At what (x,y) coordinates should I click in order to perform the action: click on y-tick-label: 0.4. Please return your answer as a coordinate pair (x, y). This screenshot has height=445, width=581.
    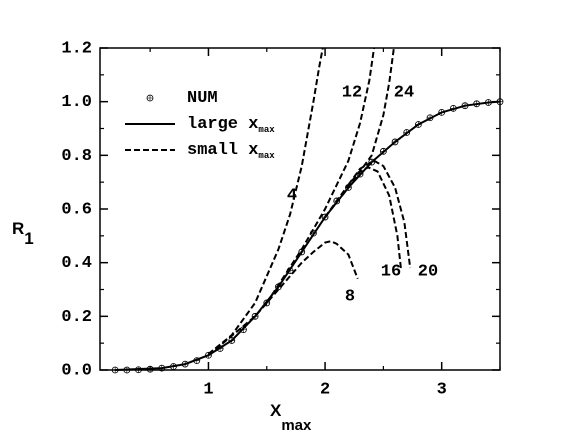
    Looking at the image, I should click on (76, 263).